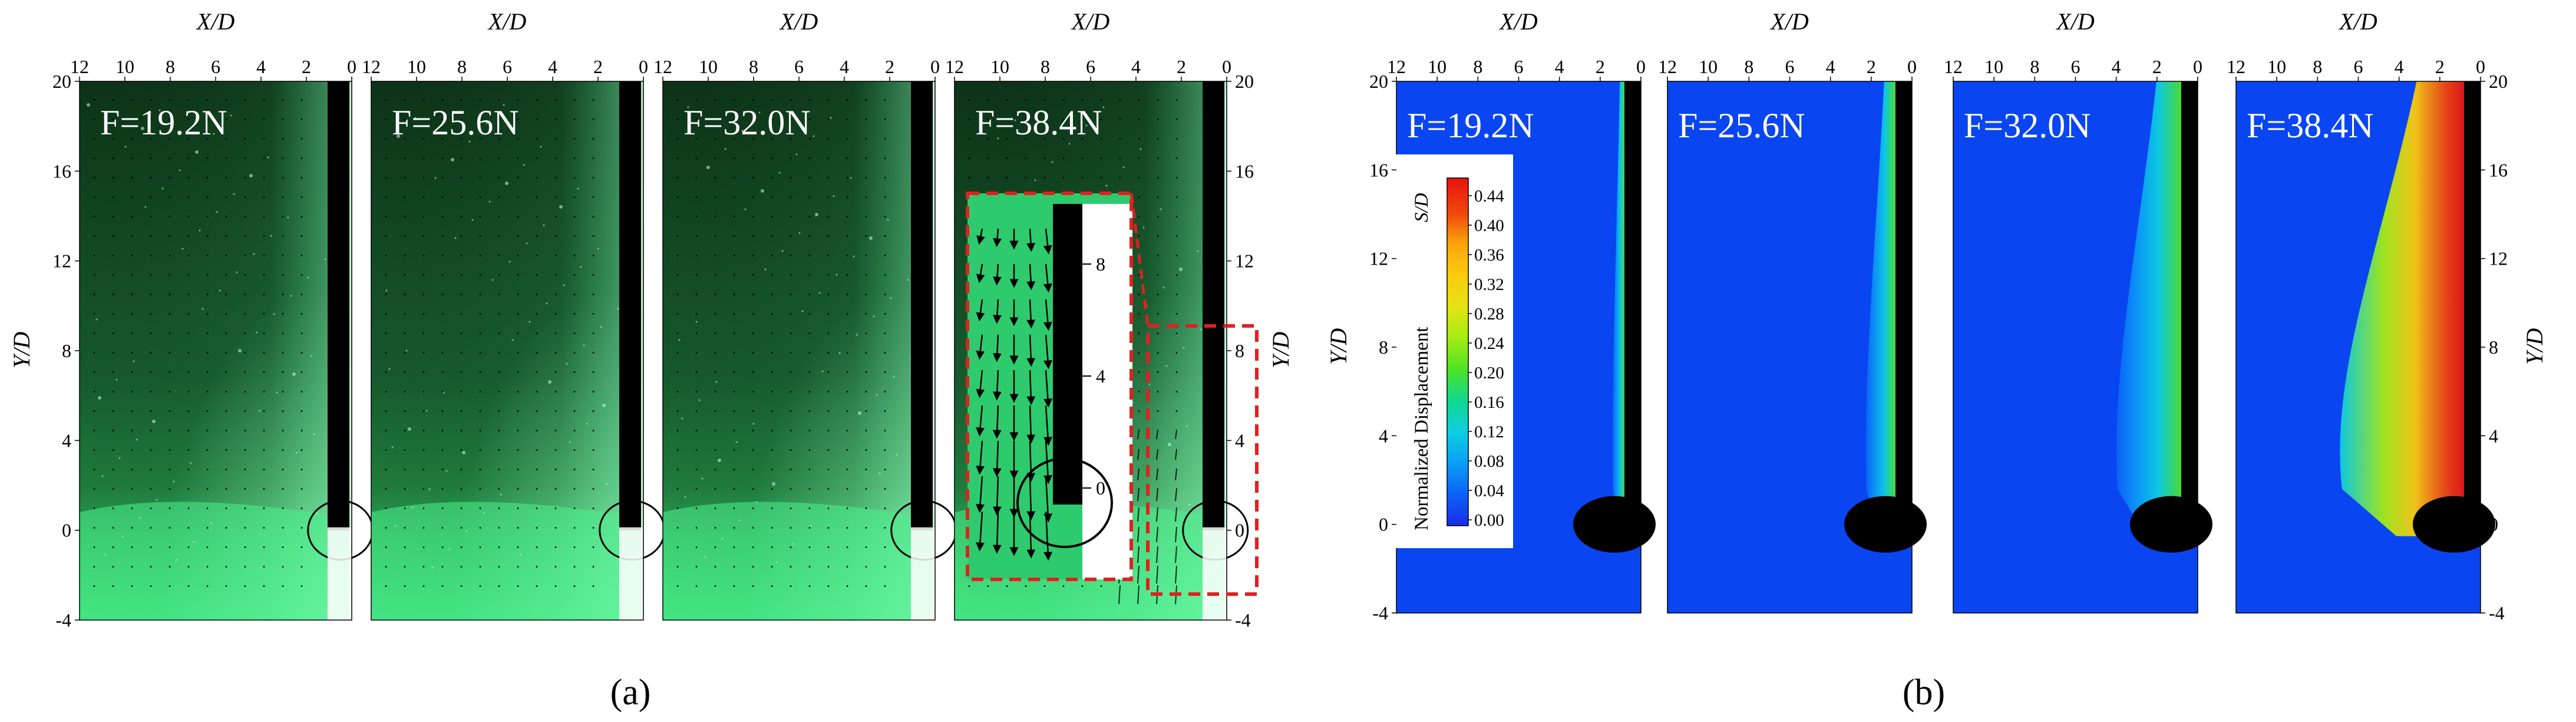 This screenshot has height=722, width=2576. I want to click on y-tick-label-right: 20, so click(2499, 81).